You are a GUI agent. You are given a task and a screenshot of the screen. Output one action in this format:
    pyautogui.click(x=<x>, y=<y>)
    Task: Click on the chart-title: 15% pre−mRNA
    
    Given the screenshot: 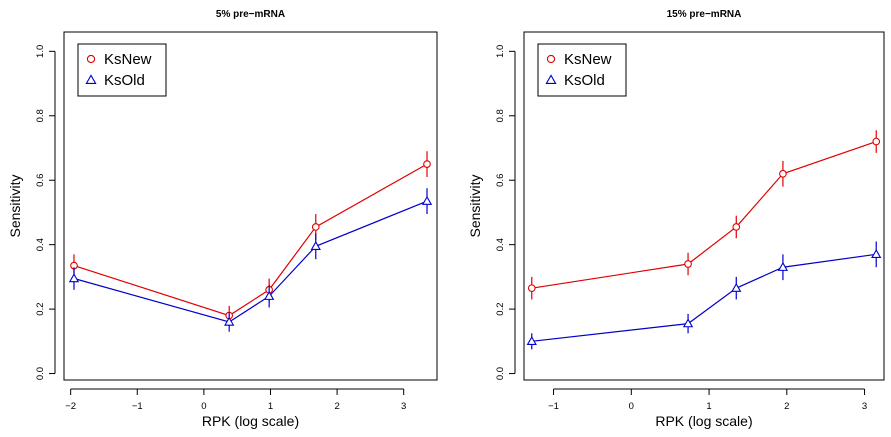 What is the action you would take?
    pyautogui.click(x=704, y=14)
    